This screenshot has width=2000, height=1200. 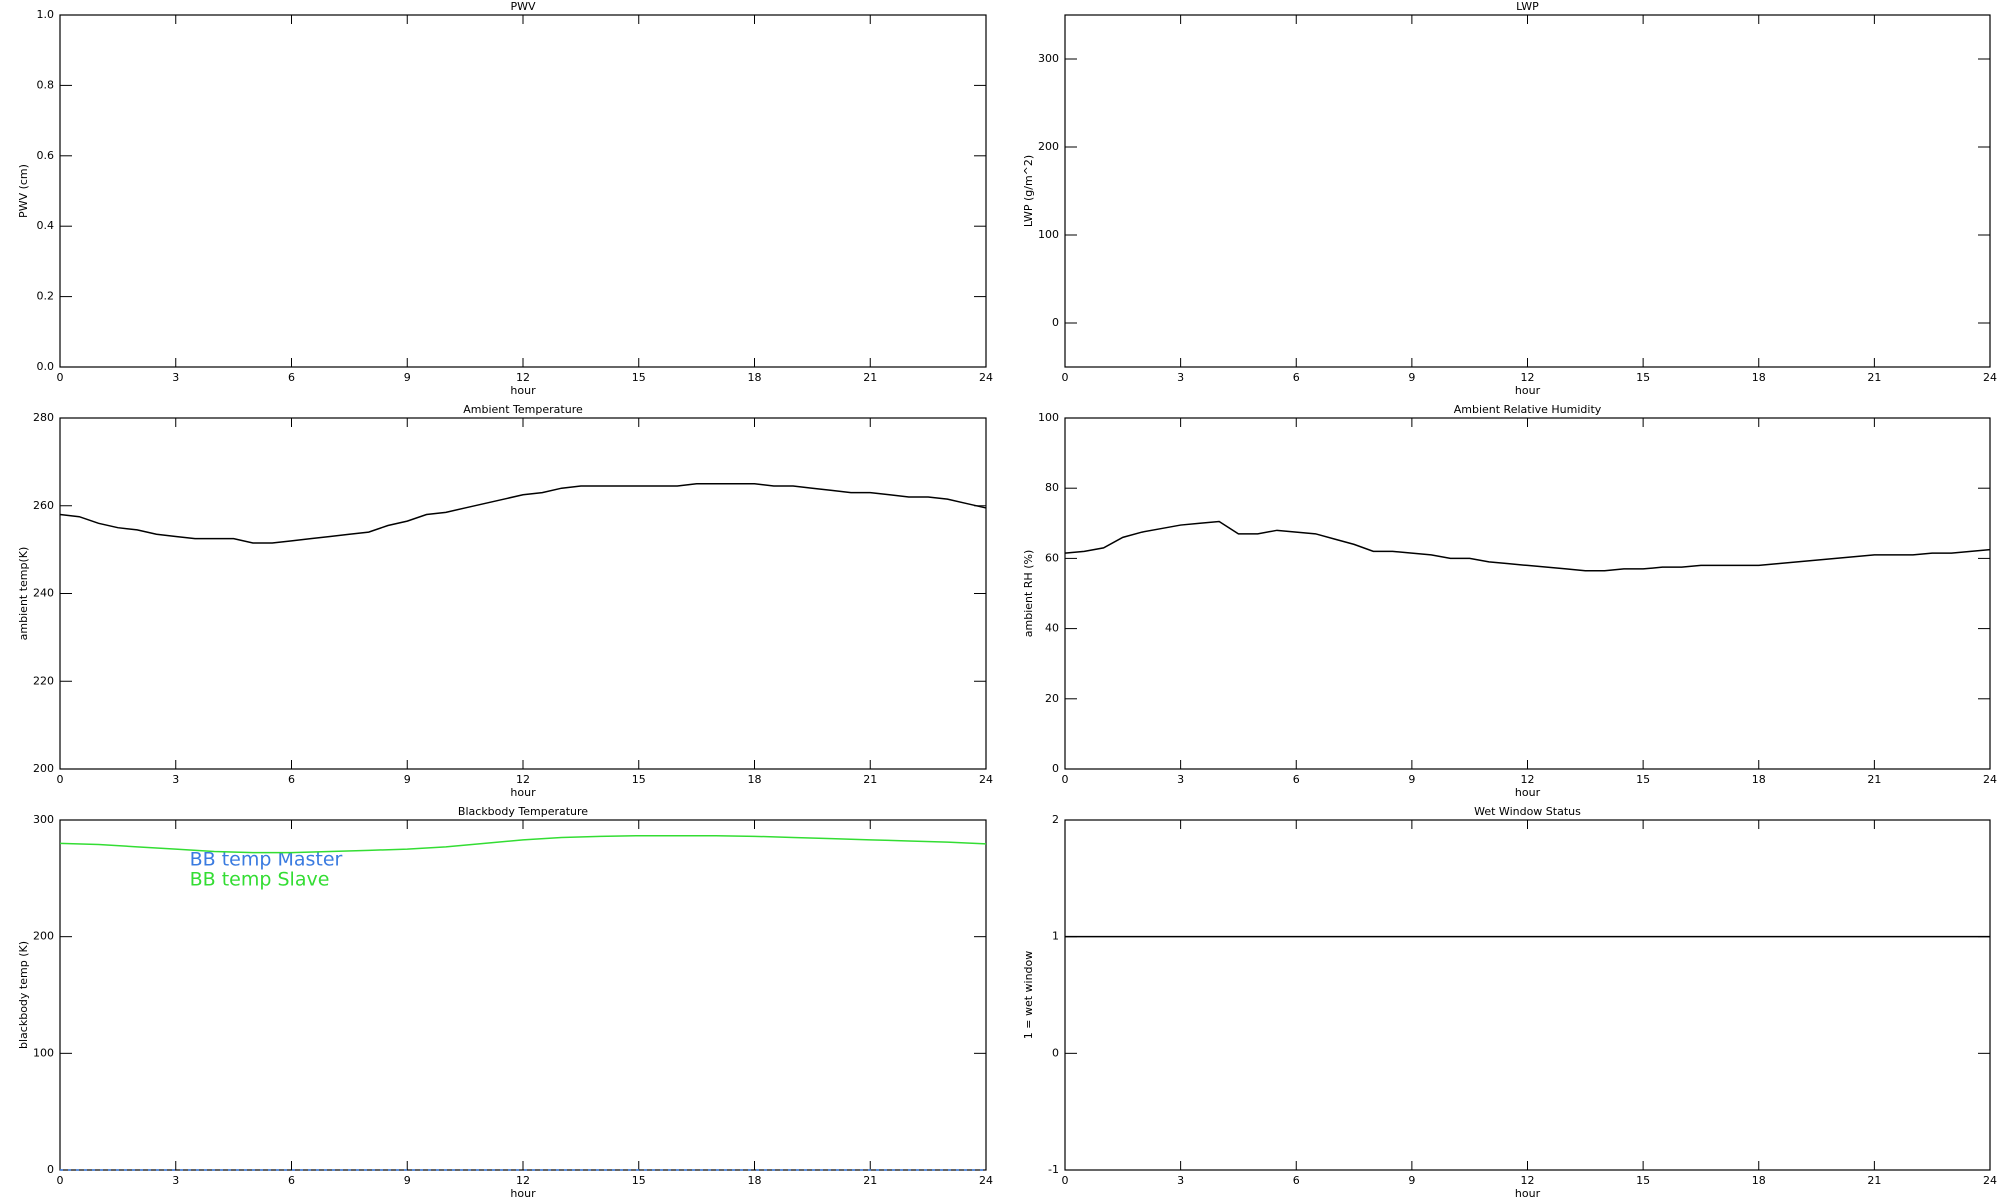 What do you see at coordinates (1527, 6) in the screenshot?
I see `chart-title: LWP` at bounding box center [1527, 6].